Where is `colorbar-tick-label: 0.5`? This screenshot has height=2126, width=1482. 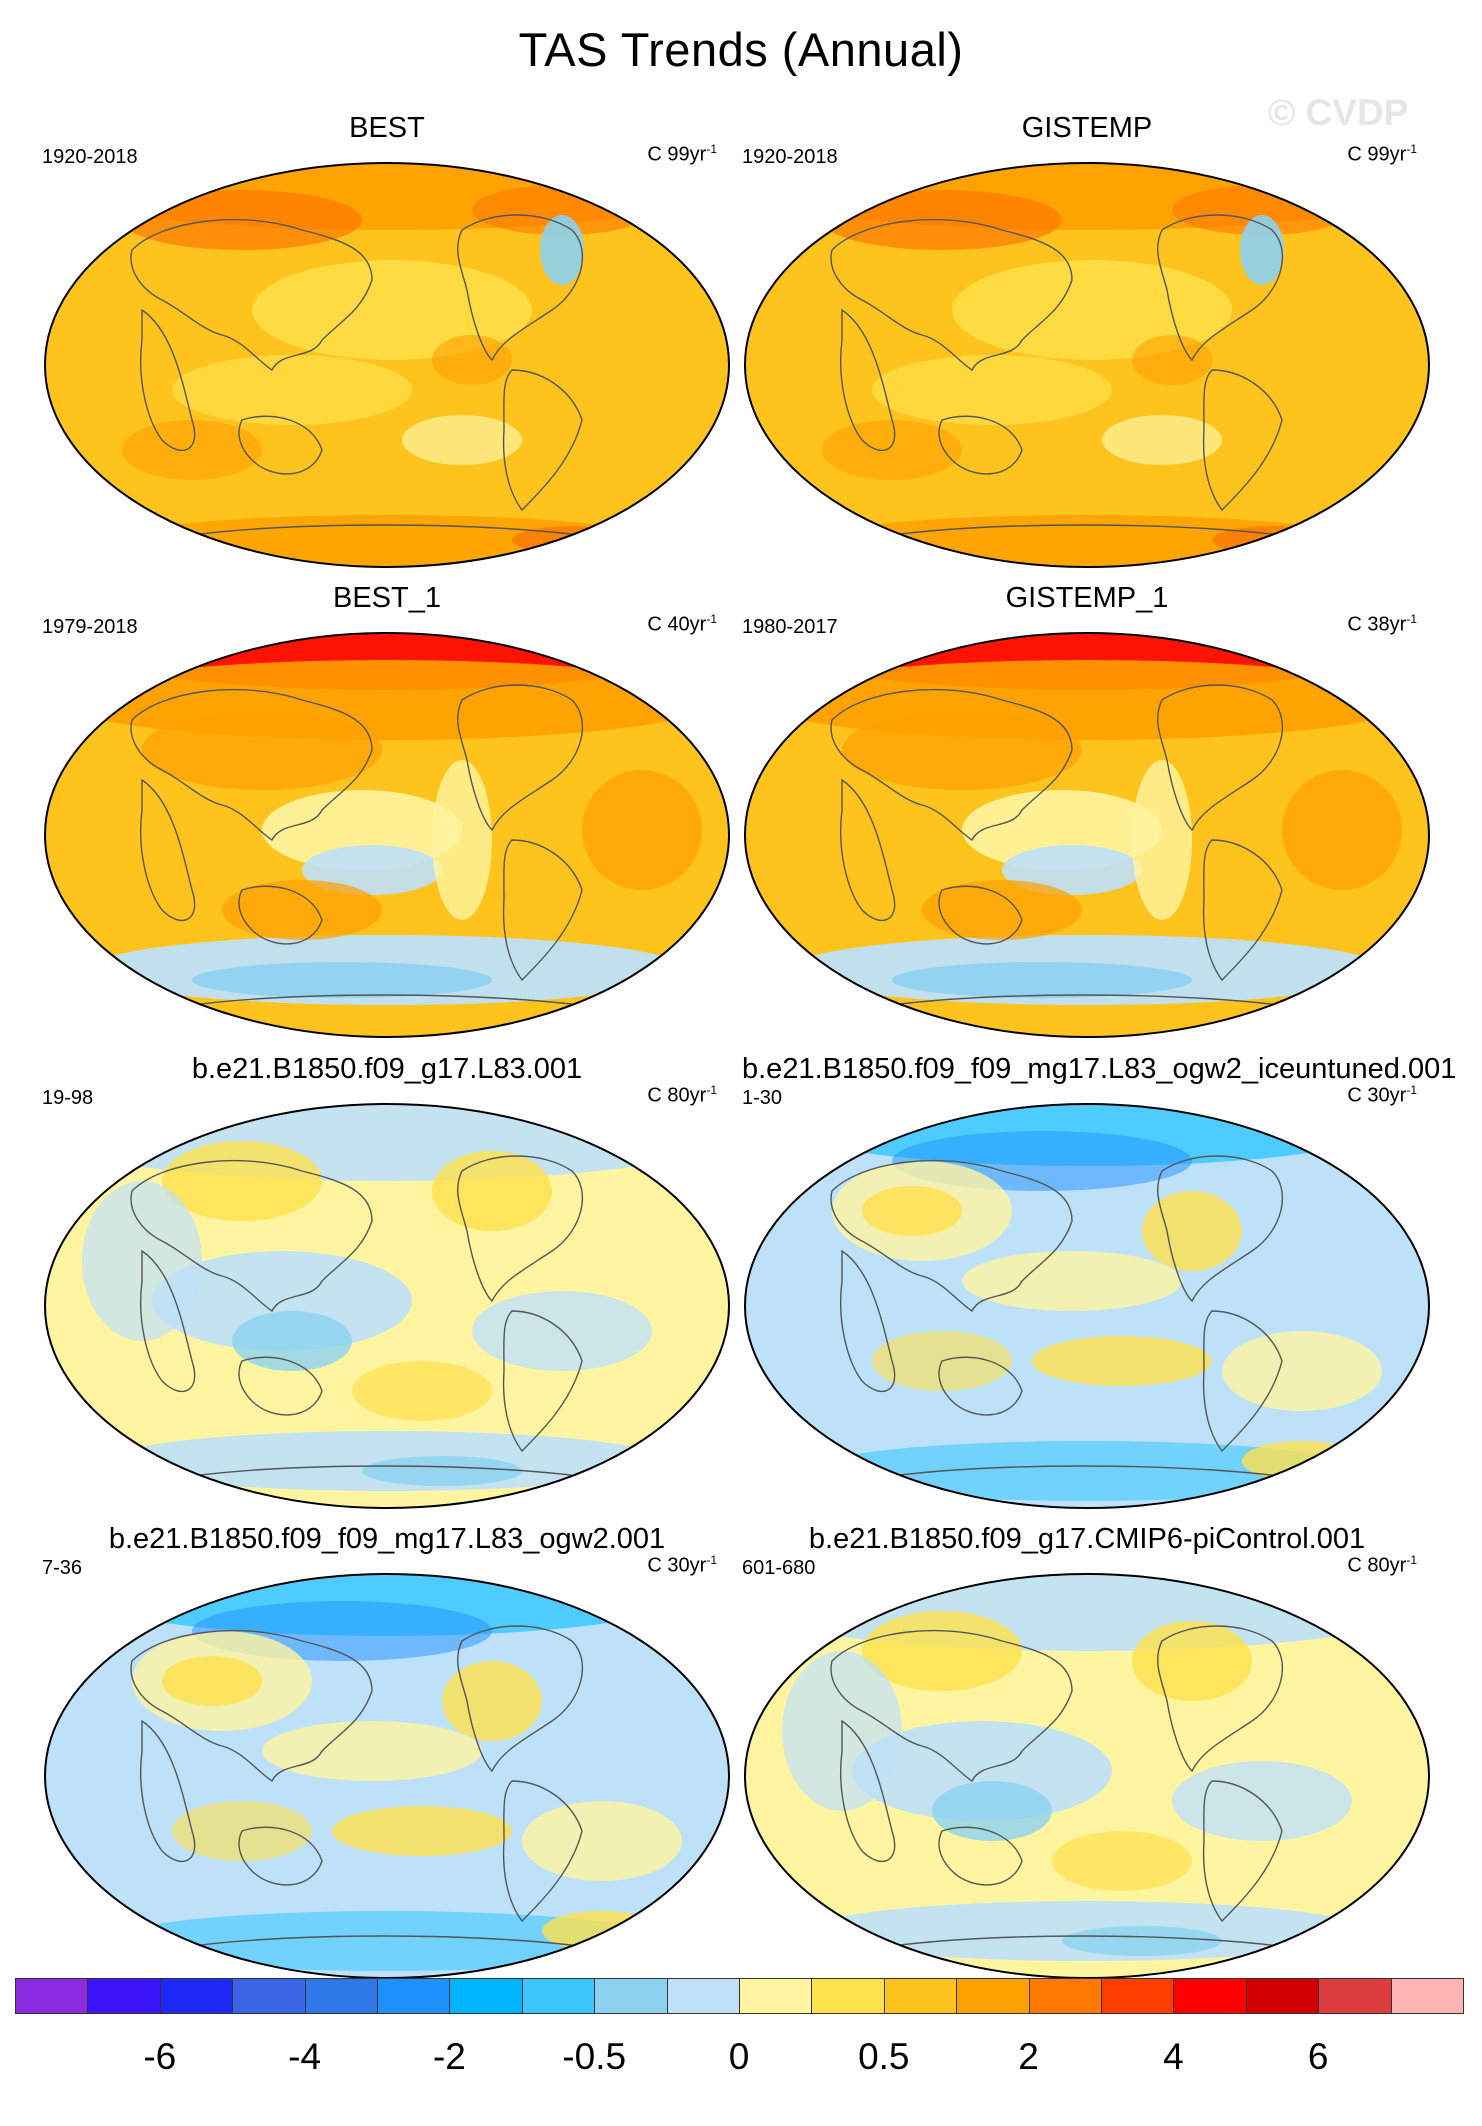
colorbar-tick-label: 0.5 is located at coordinates (884, 2056).